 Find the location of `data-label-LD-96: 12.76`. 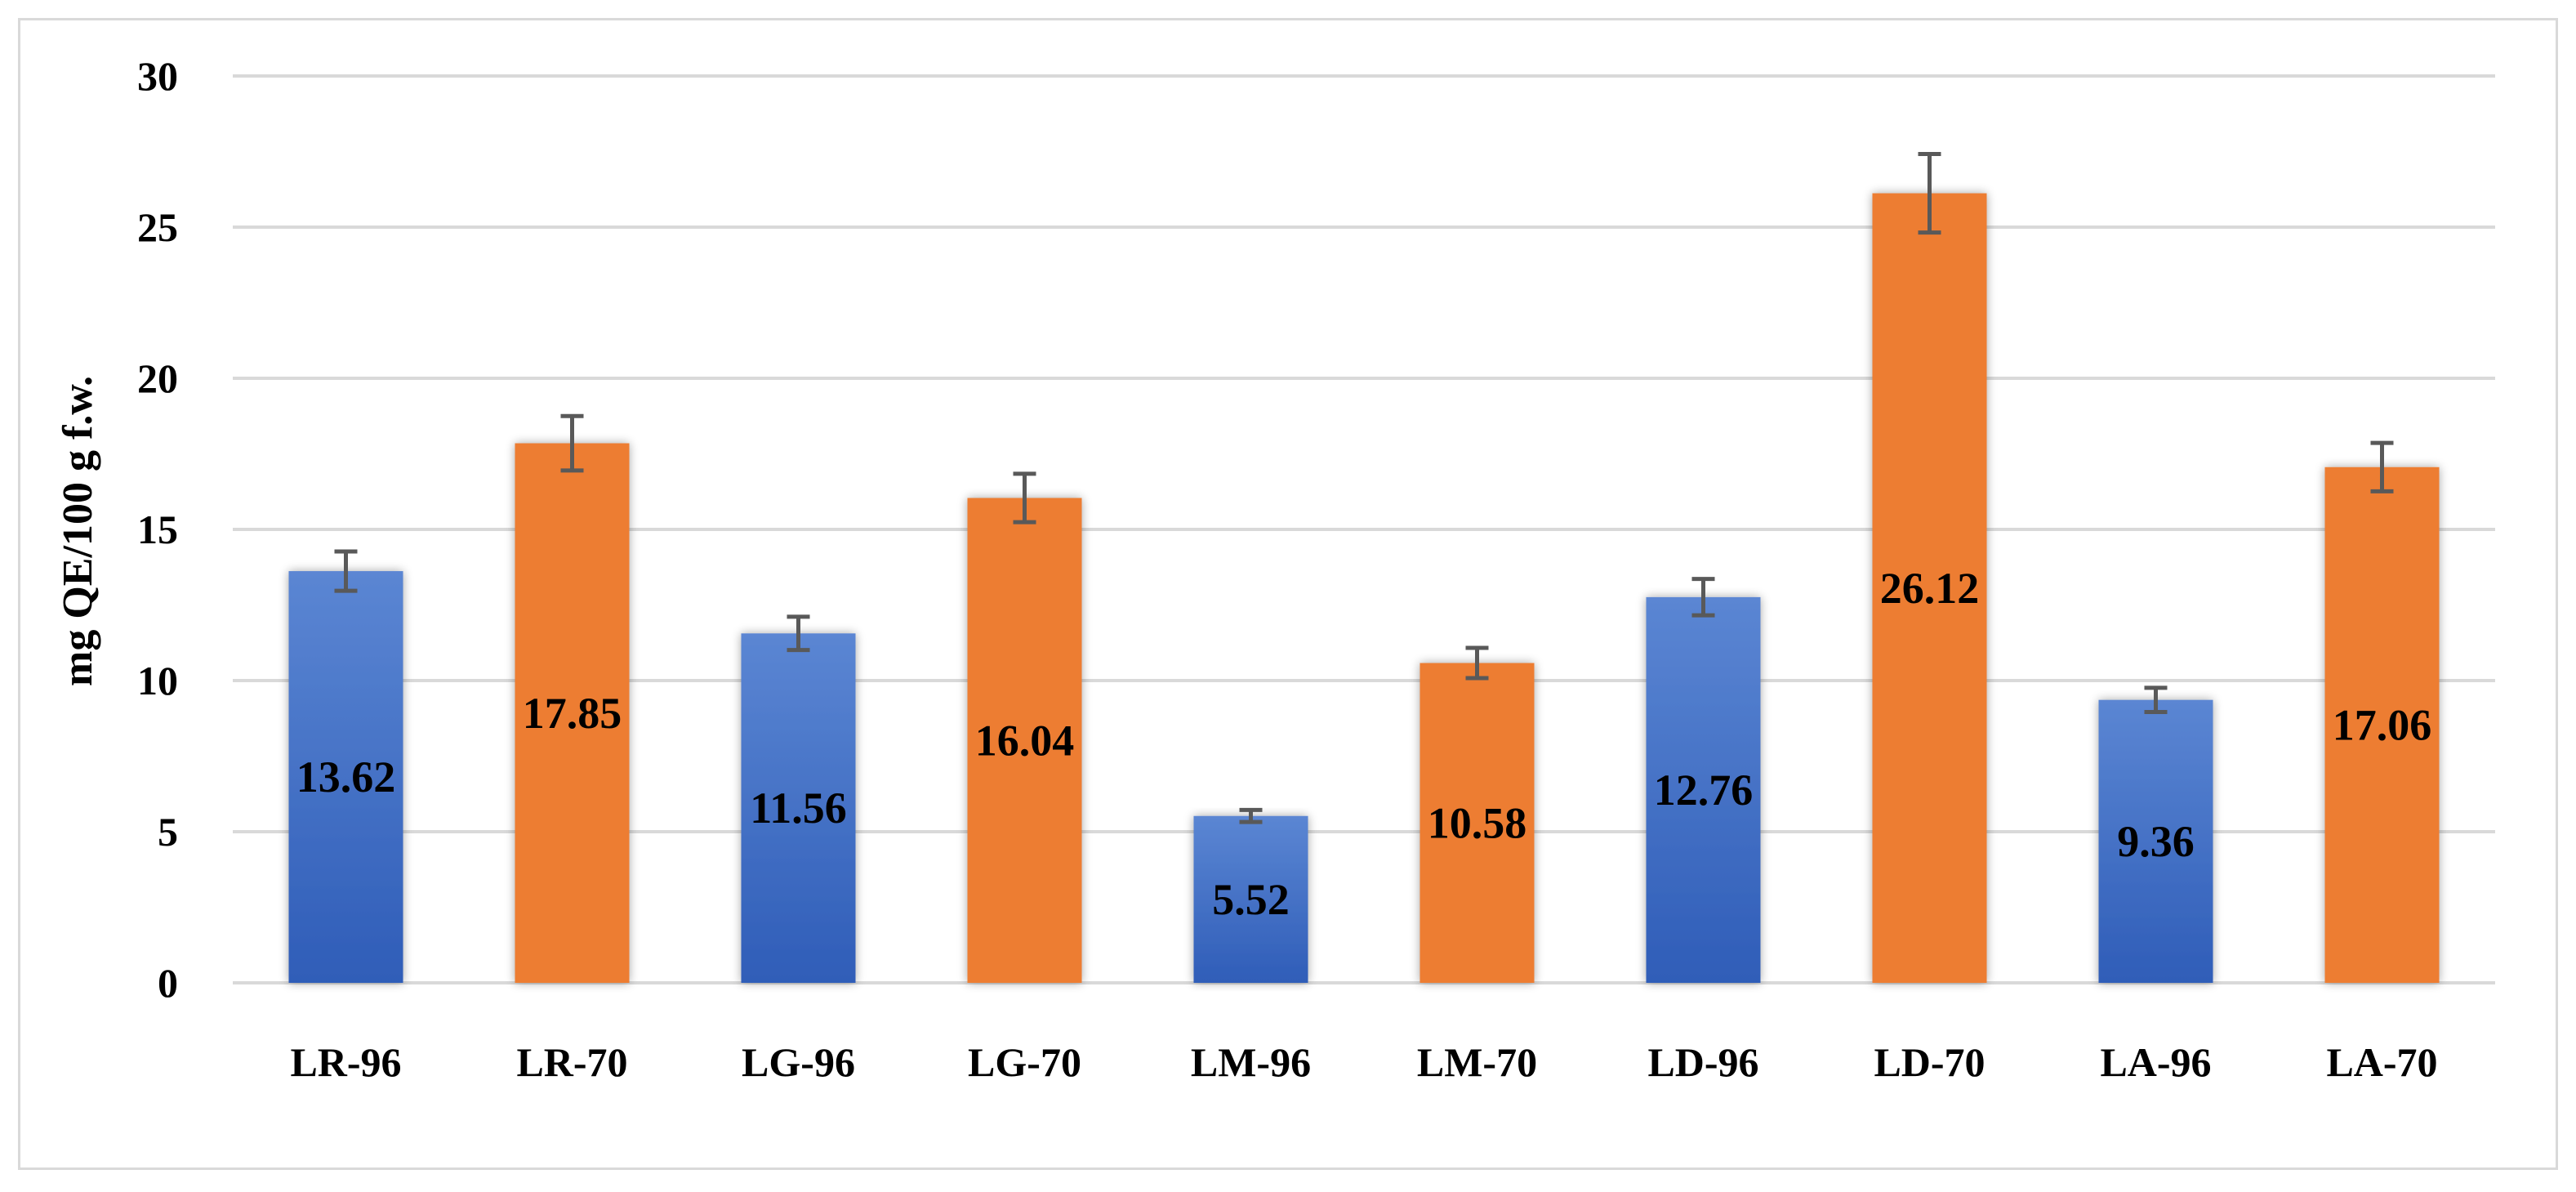

data-label-LD-96: 12.76 is located at coordinates (1704, 790).